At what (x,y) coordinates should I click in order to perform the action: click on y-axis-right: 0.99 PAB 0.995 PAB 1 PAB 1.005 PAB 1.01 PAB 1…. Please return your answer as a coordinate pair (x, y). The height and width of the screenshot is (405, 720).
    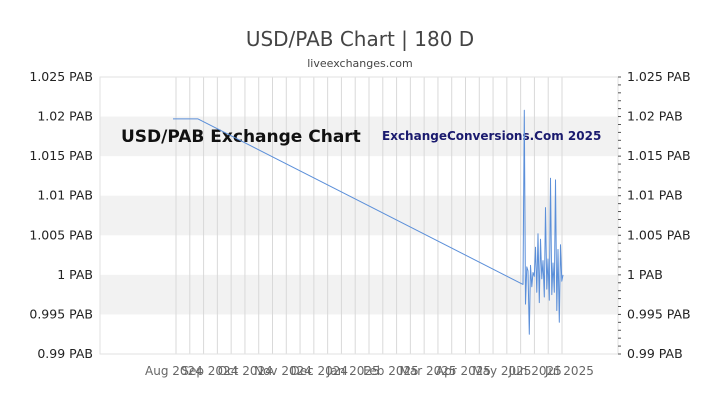
    Looking at the image, I should click on (659, 215).